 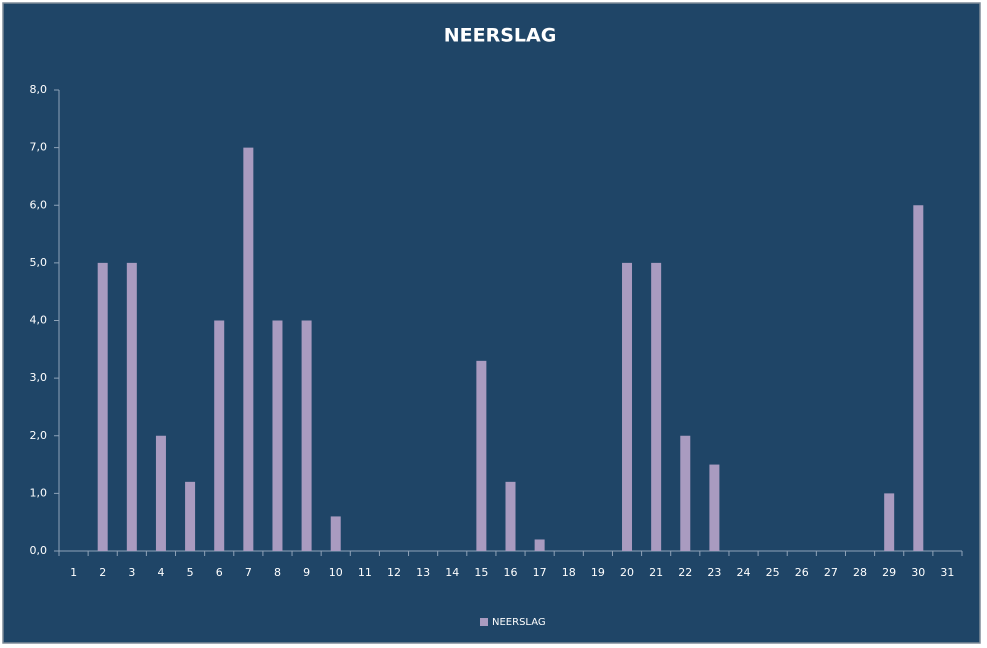 I want to click on x-tick-label: 31, so click(x=947, y=572).